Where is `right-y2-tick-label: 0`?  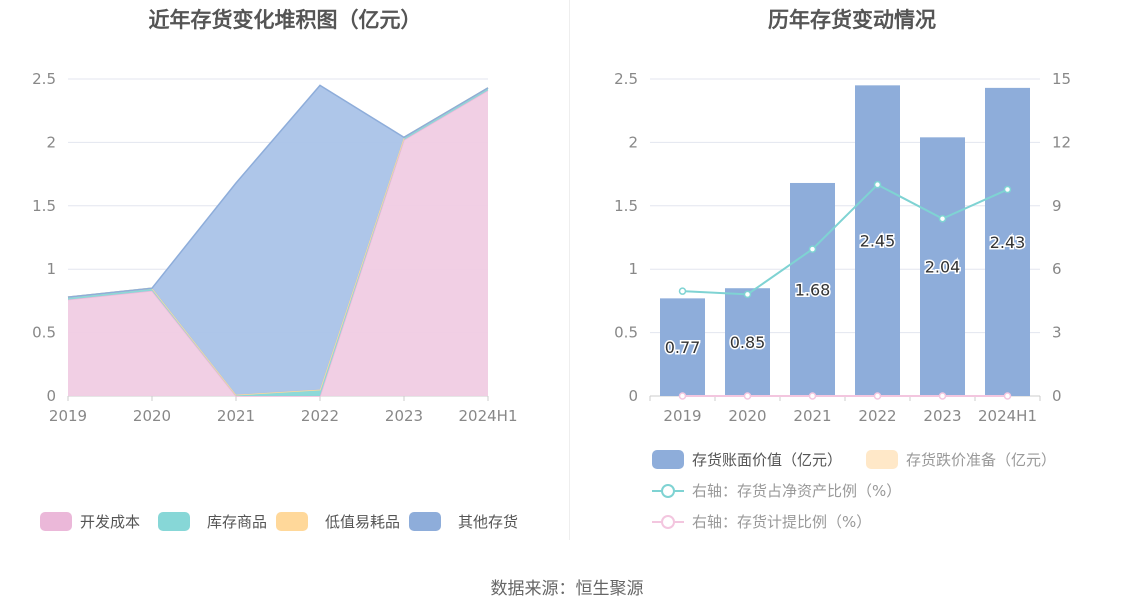 right-y2-tick-label: 0 is located at coordinates (1057, 396).